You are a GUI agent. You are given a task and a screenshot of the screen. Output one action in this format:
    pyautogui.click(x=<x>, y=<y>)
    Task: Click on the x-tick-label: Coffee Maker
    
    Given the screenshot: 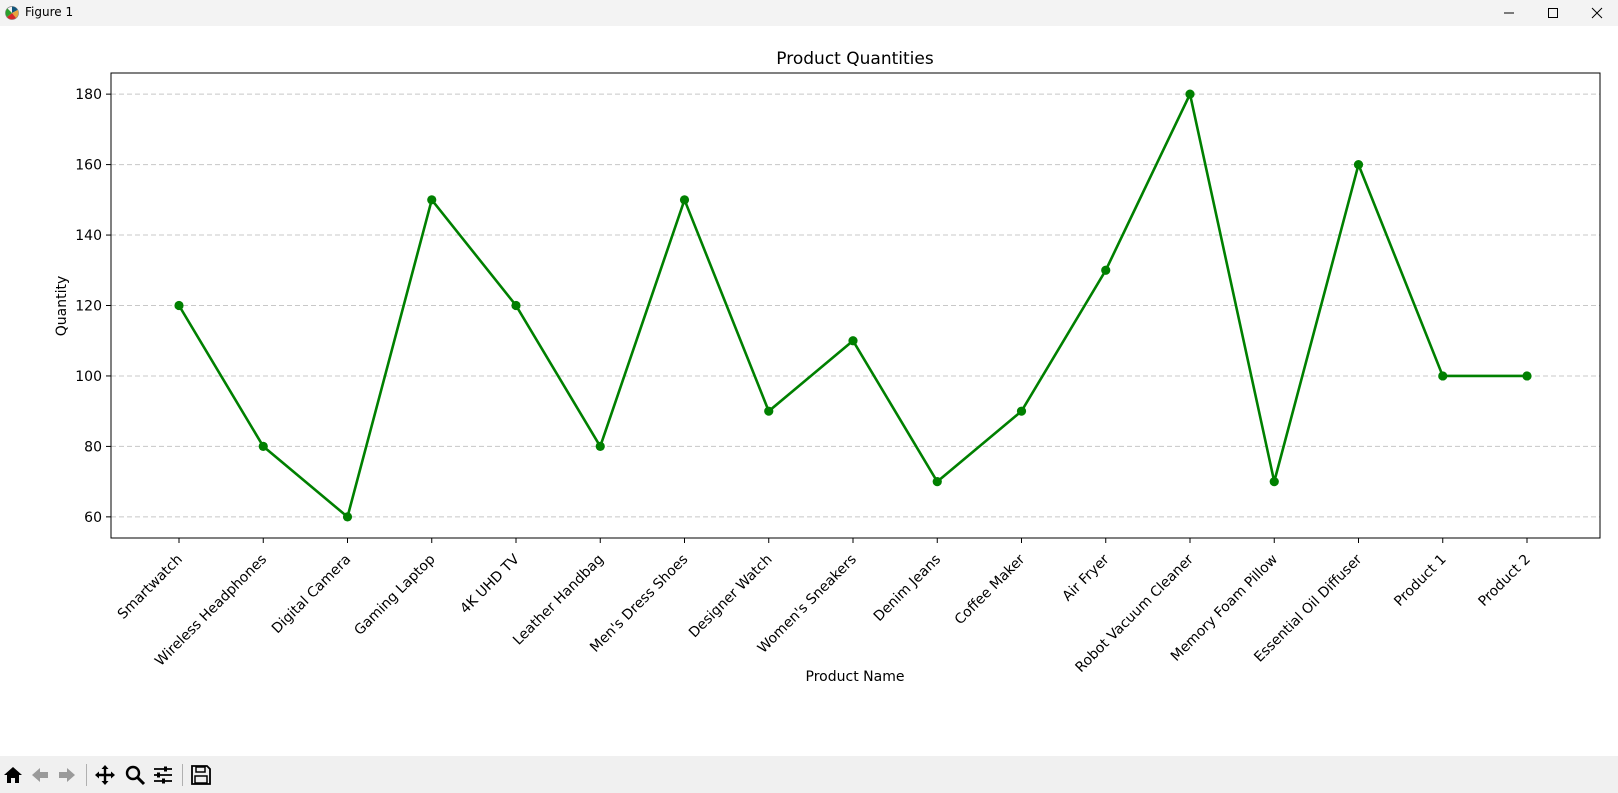 What is the action you would take?
    pyautogui.click(x=990, y=589)
    